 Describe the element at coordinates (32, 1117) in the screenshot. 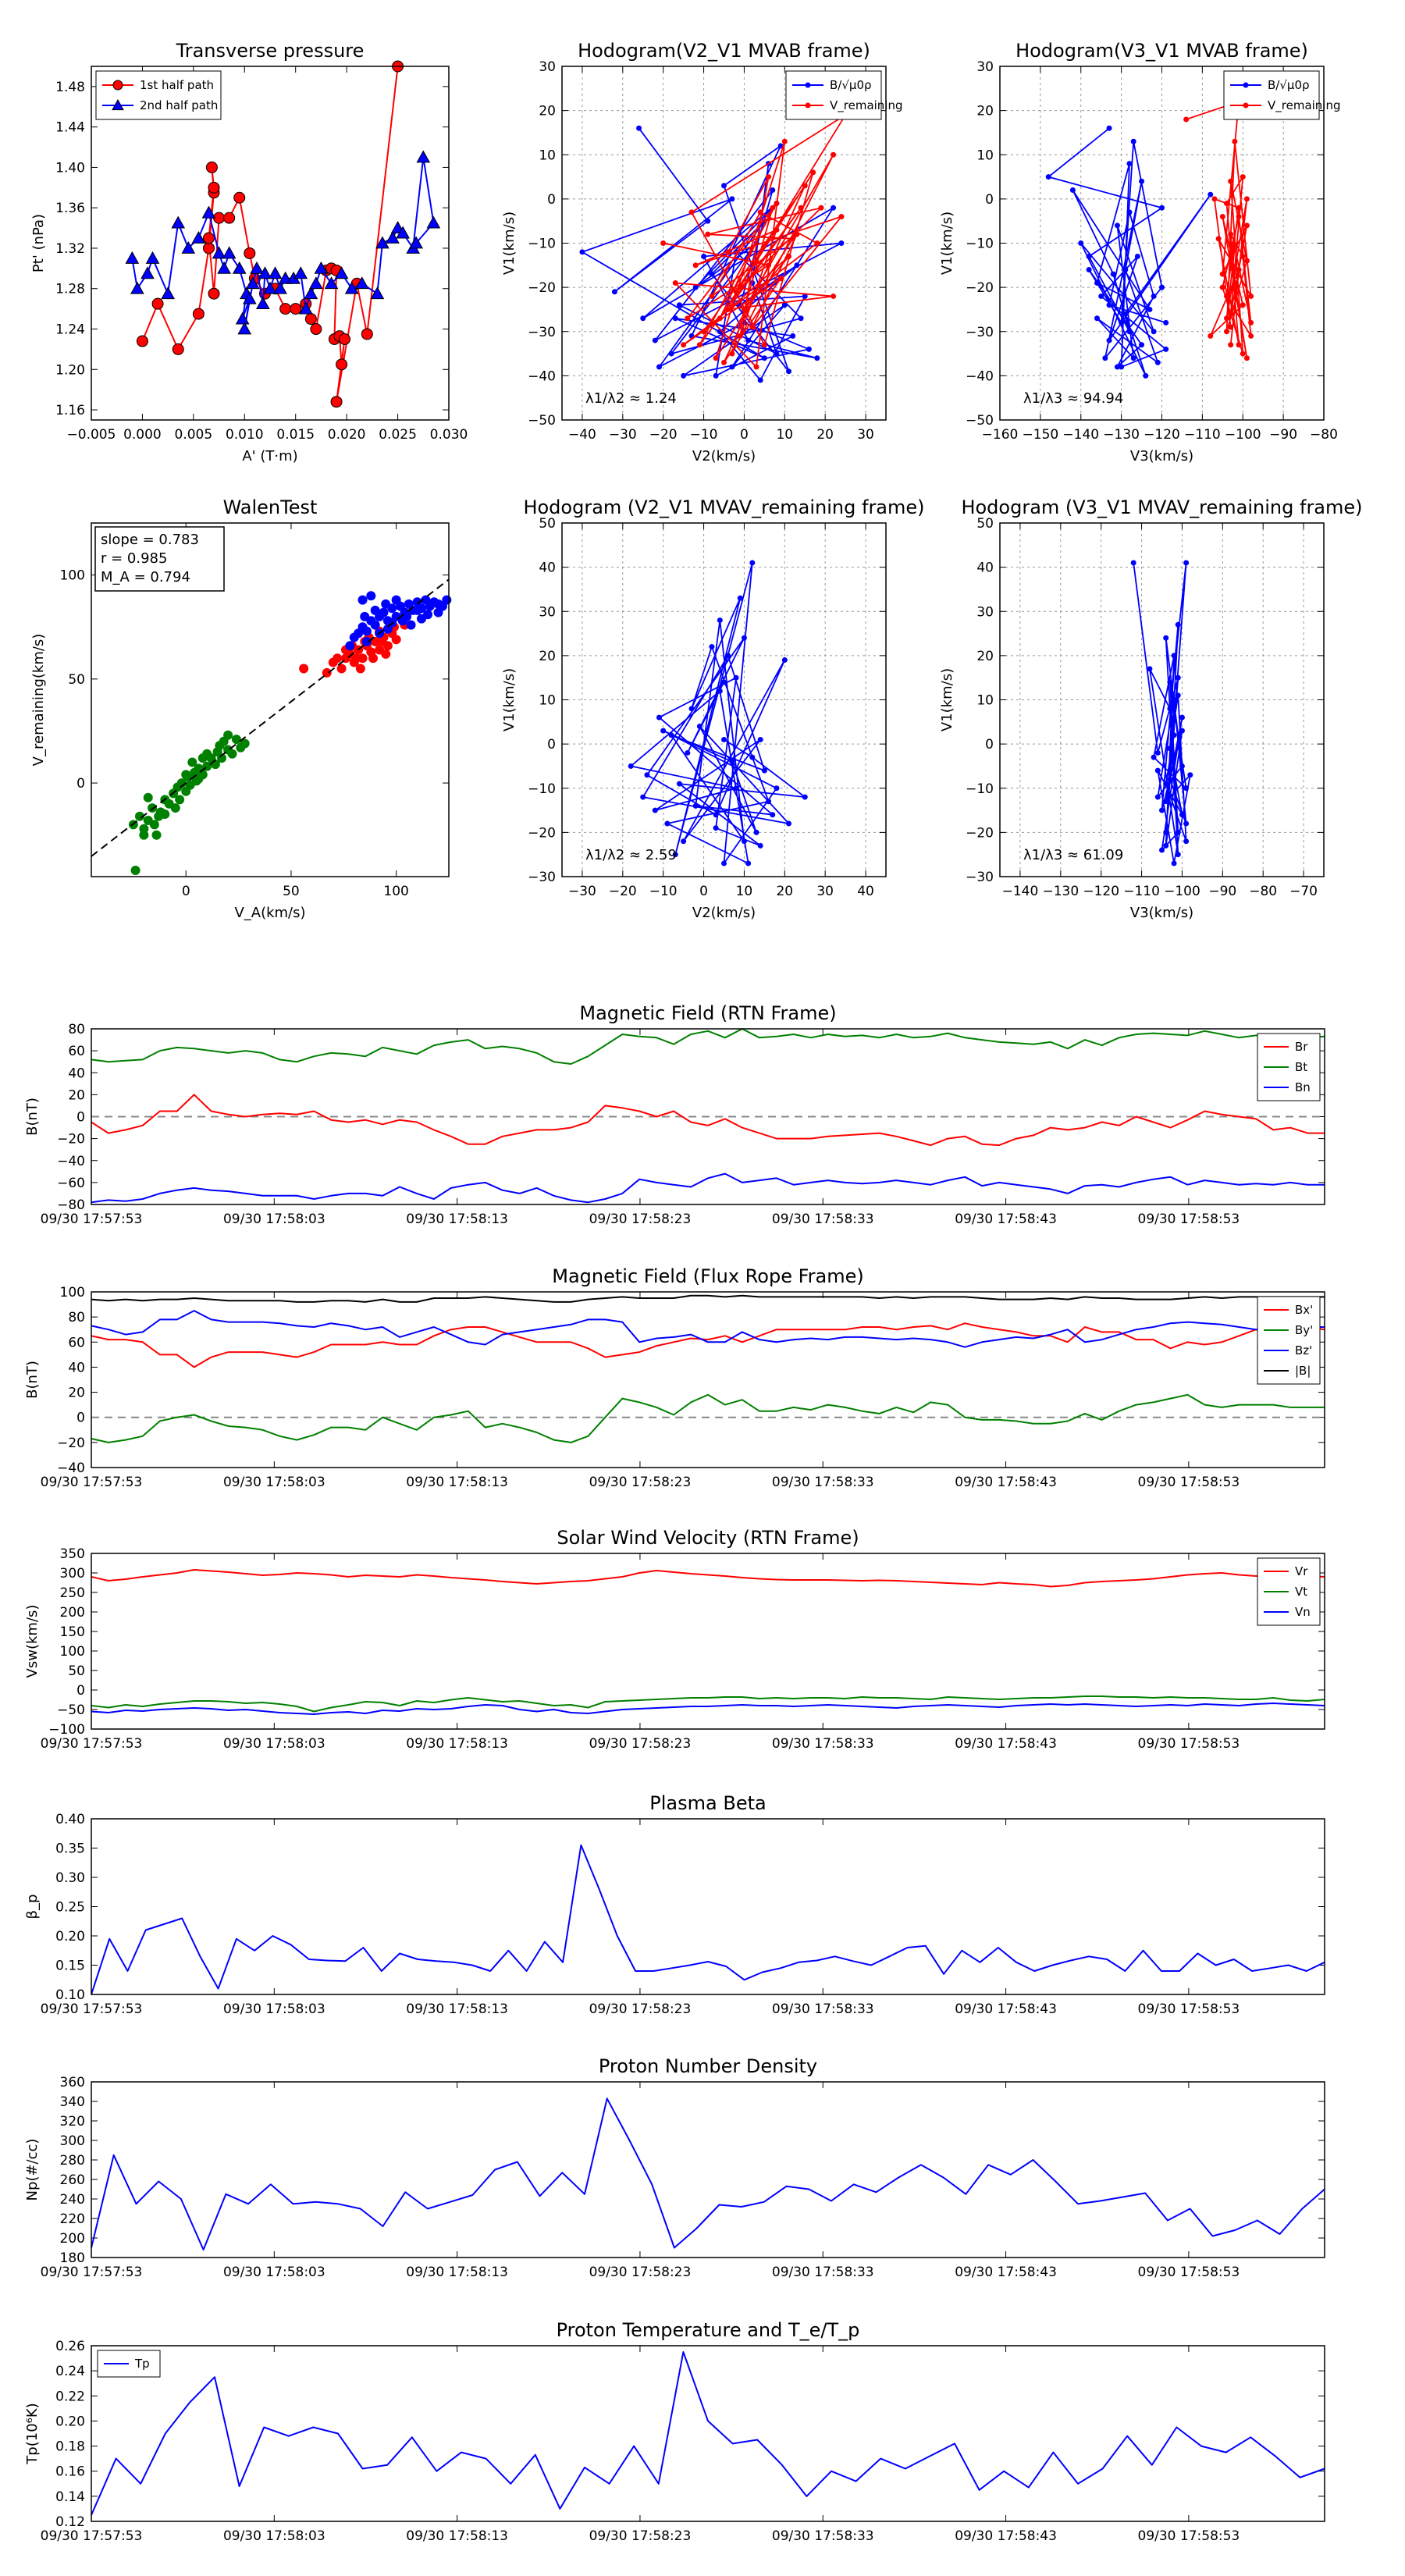

I see `bfield-ylabel: B(nT)` at that location.